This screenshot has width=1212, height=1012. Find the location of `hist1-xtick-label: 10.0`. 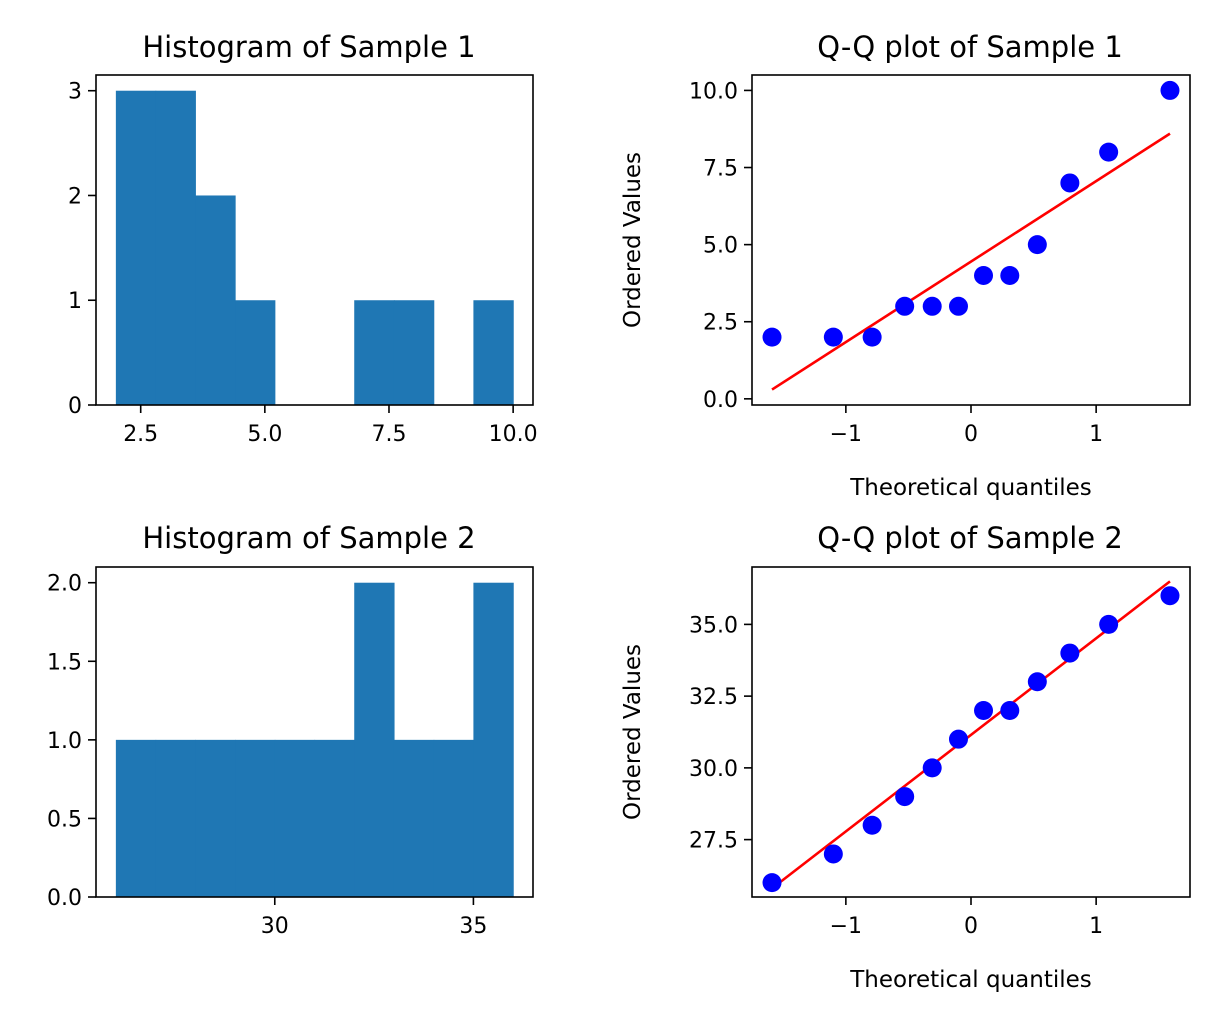

hist1-xtick-label: 10.0 is located at coordinates (513, 434).